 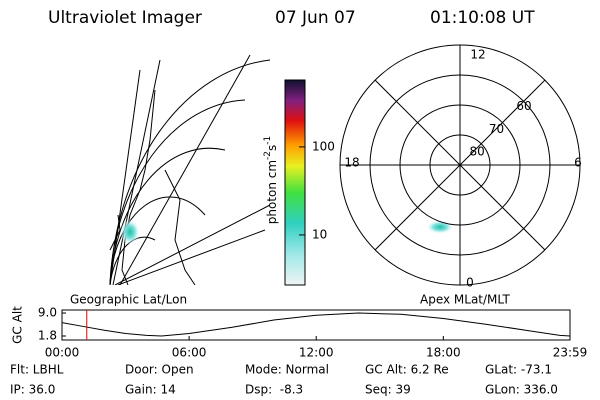 I want to click on timeline-title: Geographic Lat/Lon, so click(x=128, y=300).